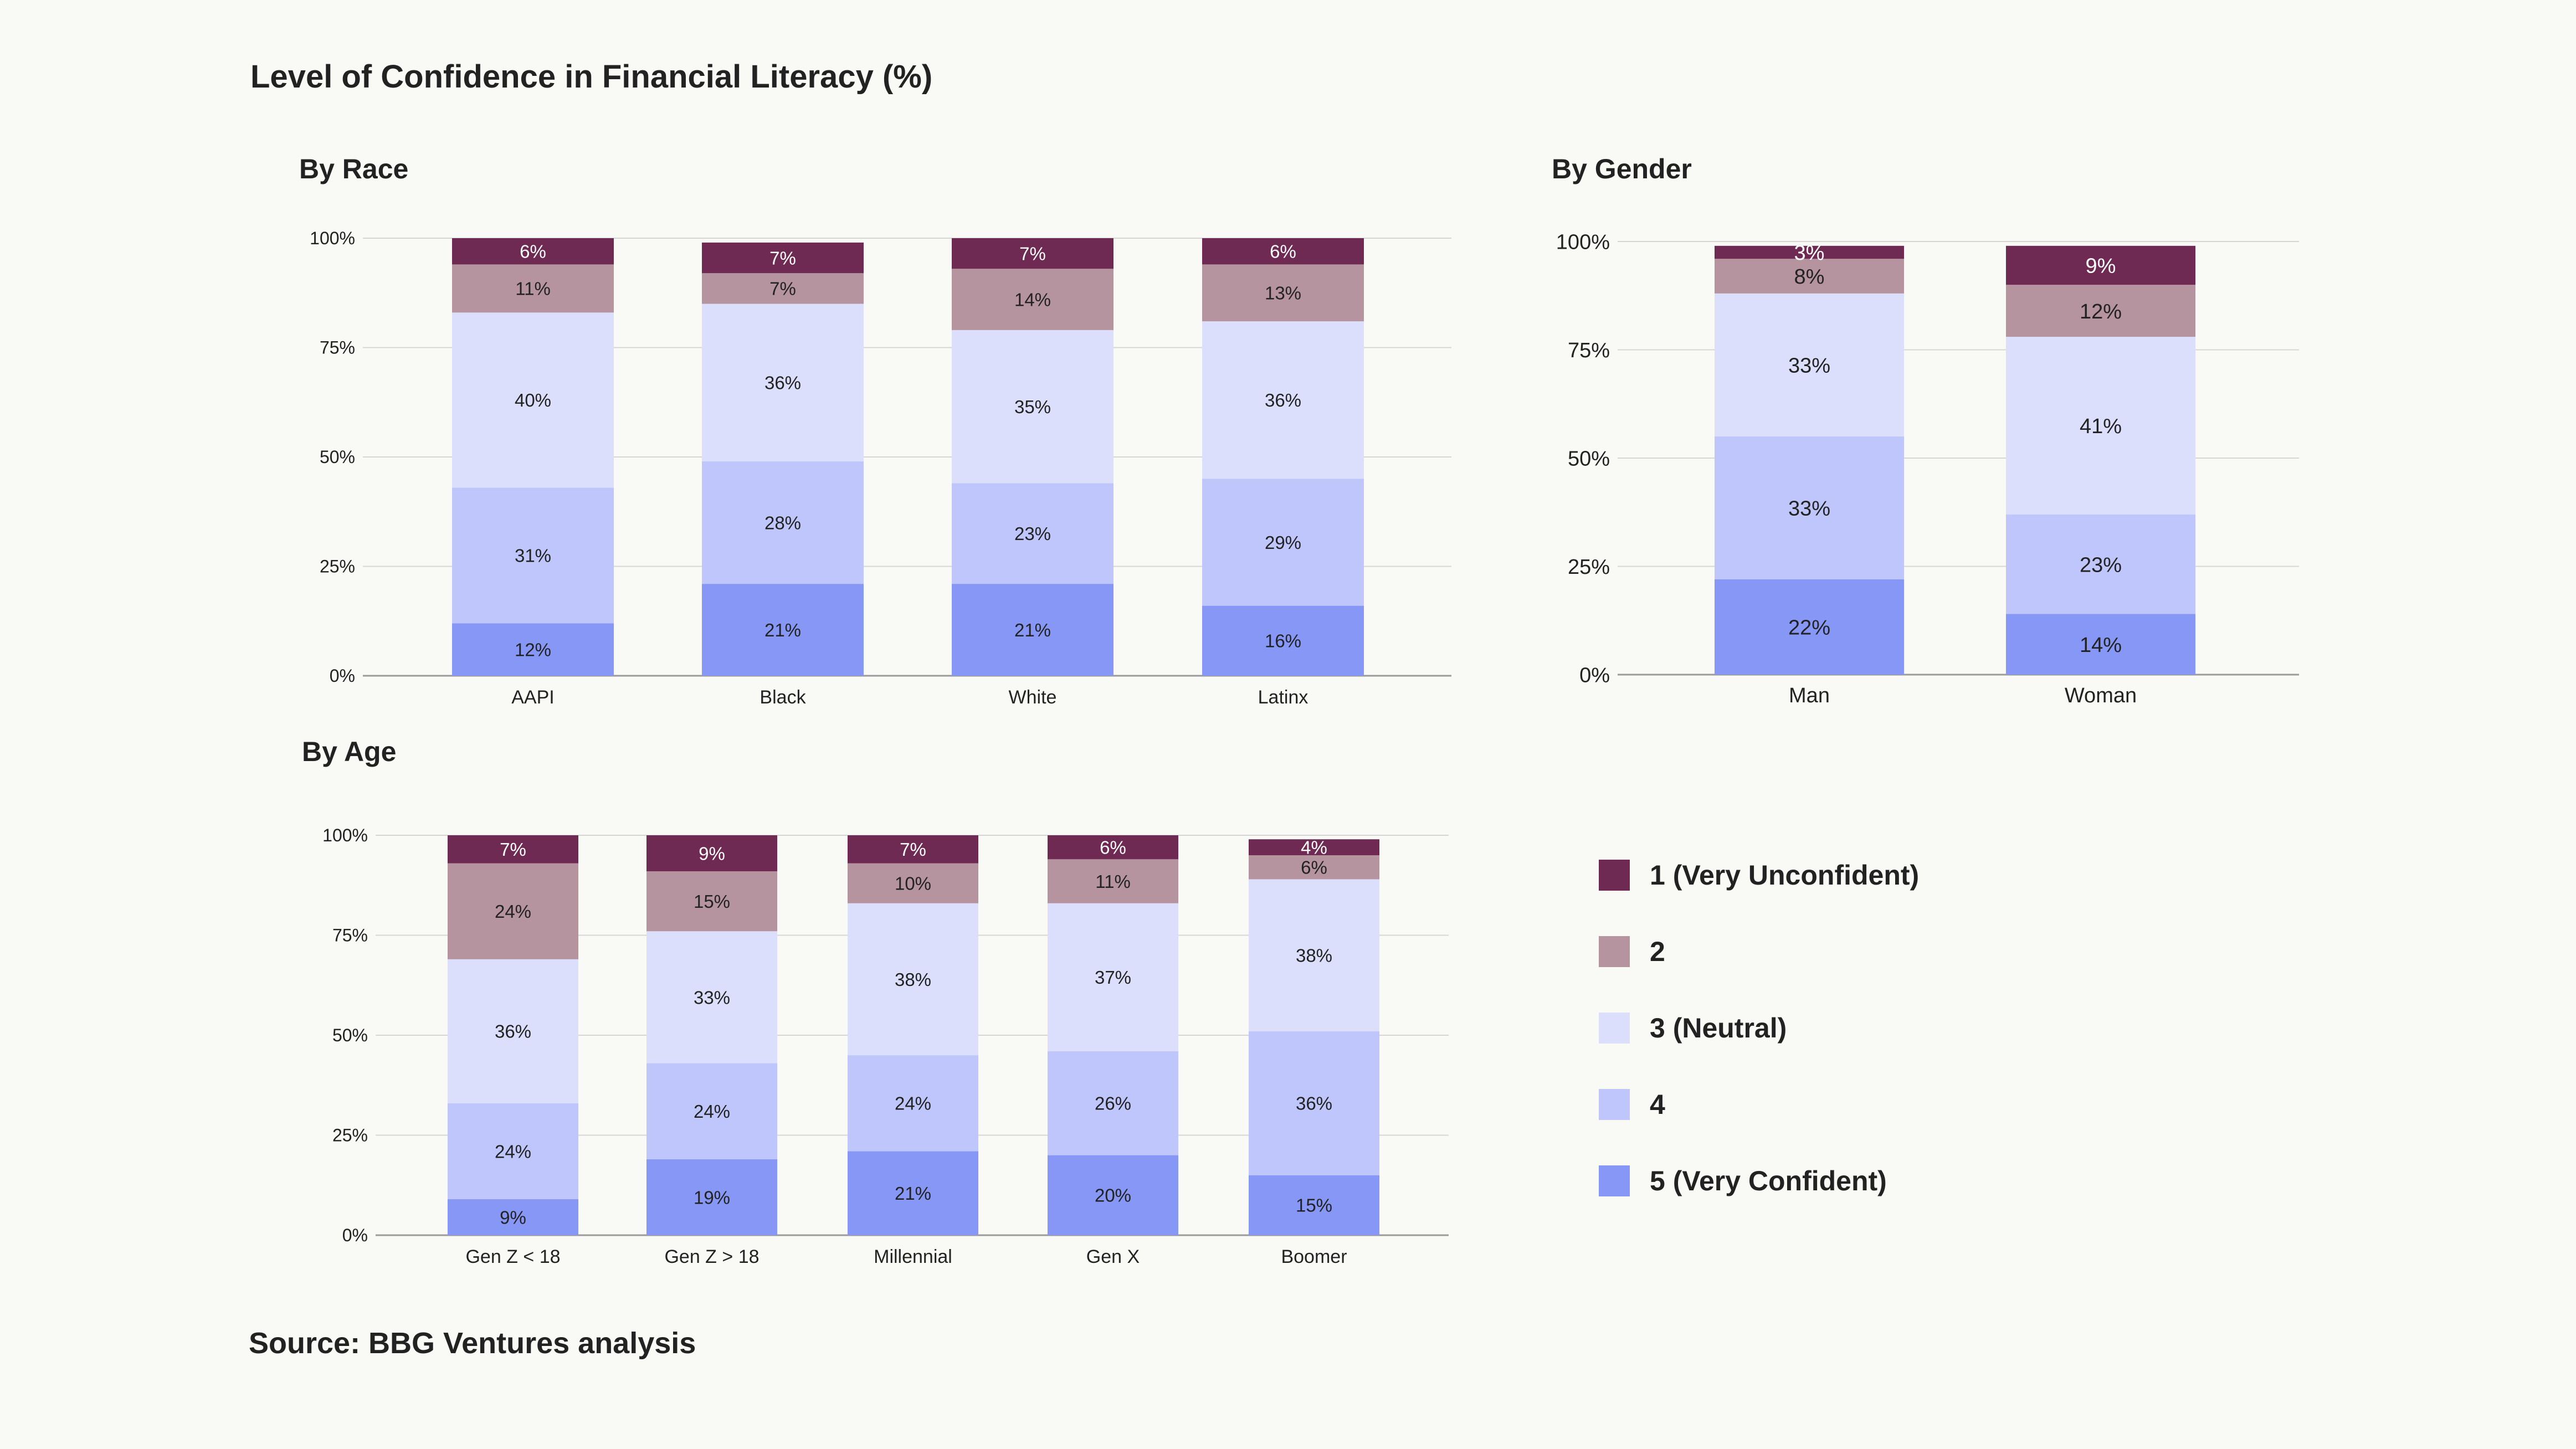 Image resolution: width=2576 pixels, height=1449 pixels. I want to click on data-label: 37%, so click(1113, 977).